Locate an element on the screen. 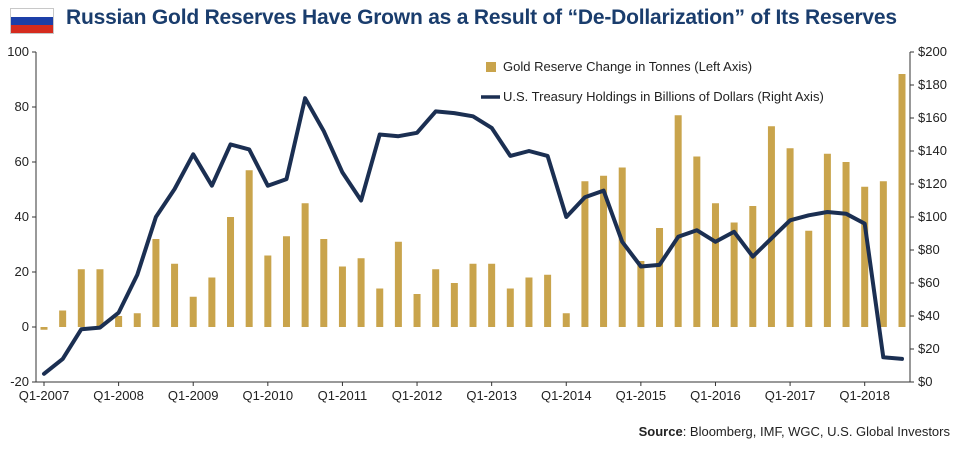 This screenshot has height=450, width=960. x-tick-label: Q1-2008 is located at coordinates (118, 395).